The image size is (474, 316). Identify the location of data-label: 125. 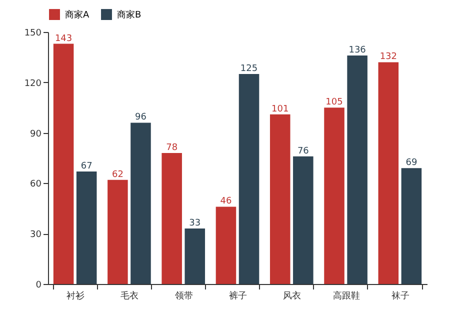
(249, 69).